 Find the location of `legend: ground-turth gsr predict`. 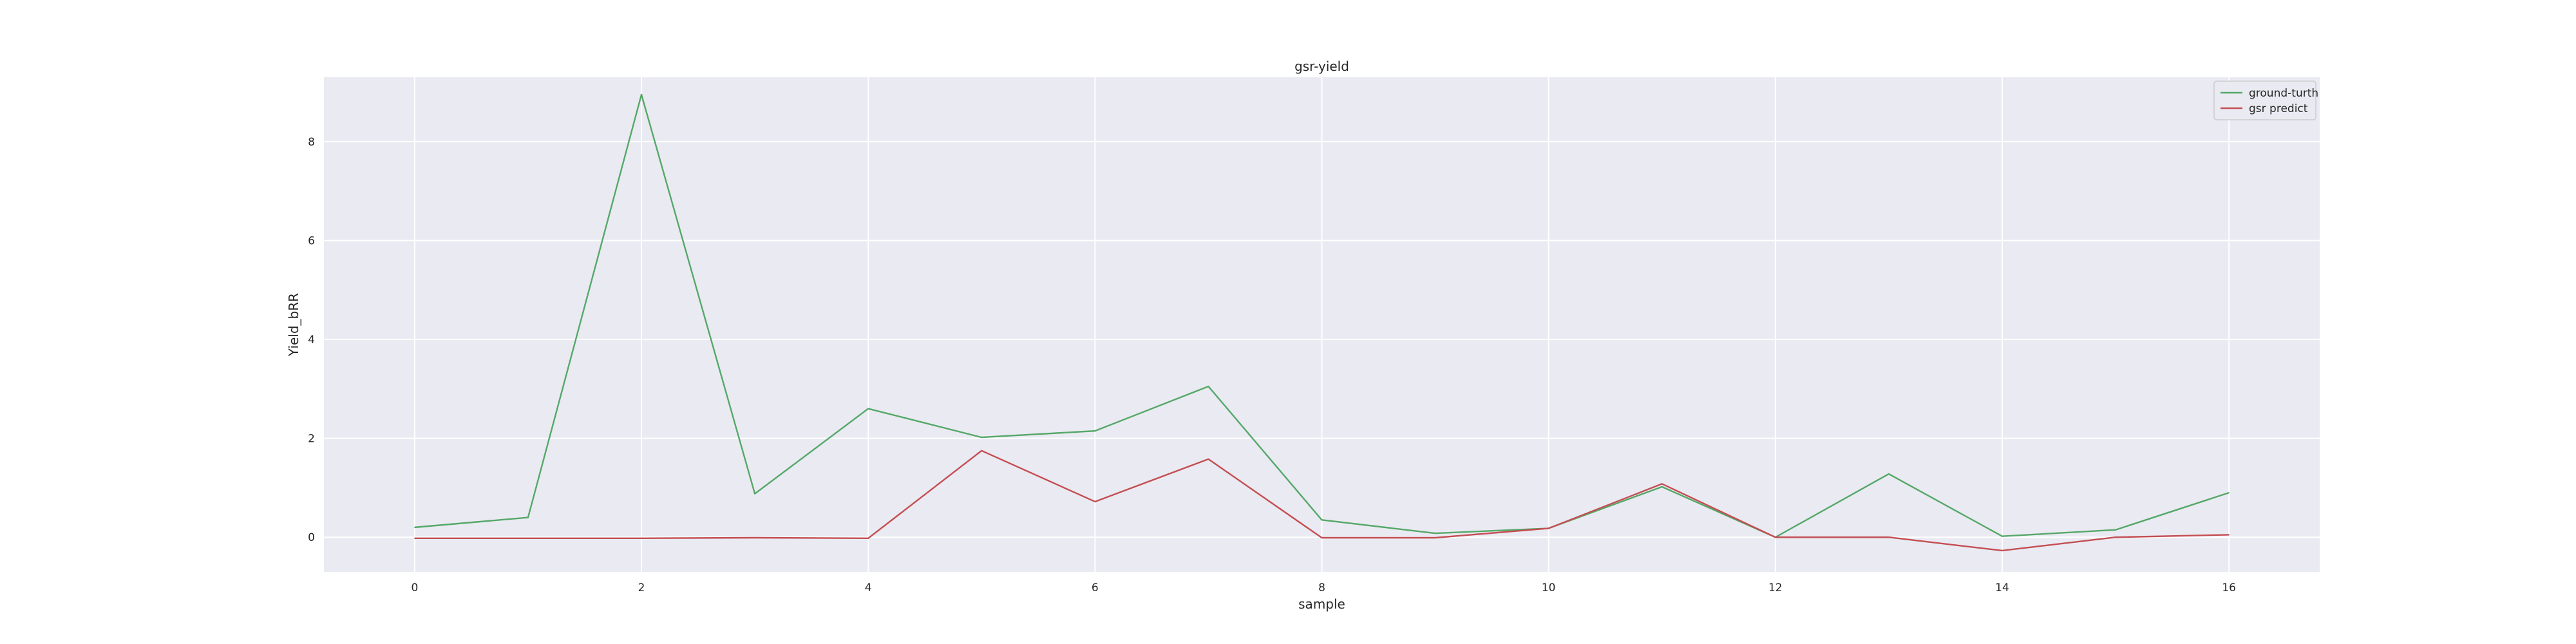

legend: ground-turth gsr predict is located at coordinates (2265, 100).